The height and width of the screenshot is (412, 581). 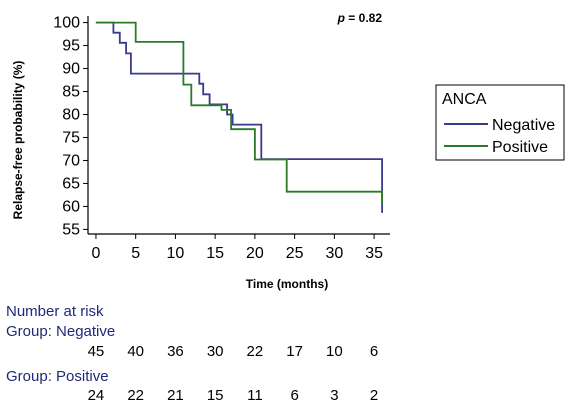 I want to click on risk-count: 36, so click(x=175, y=351).